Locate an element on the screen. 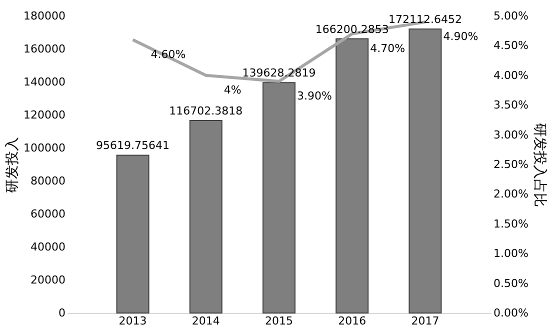  data-label: 4.90% is located at coordinates (460, 36).